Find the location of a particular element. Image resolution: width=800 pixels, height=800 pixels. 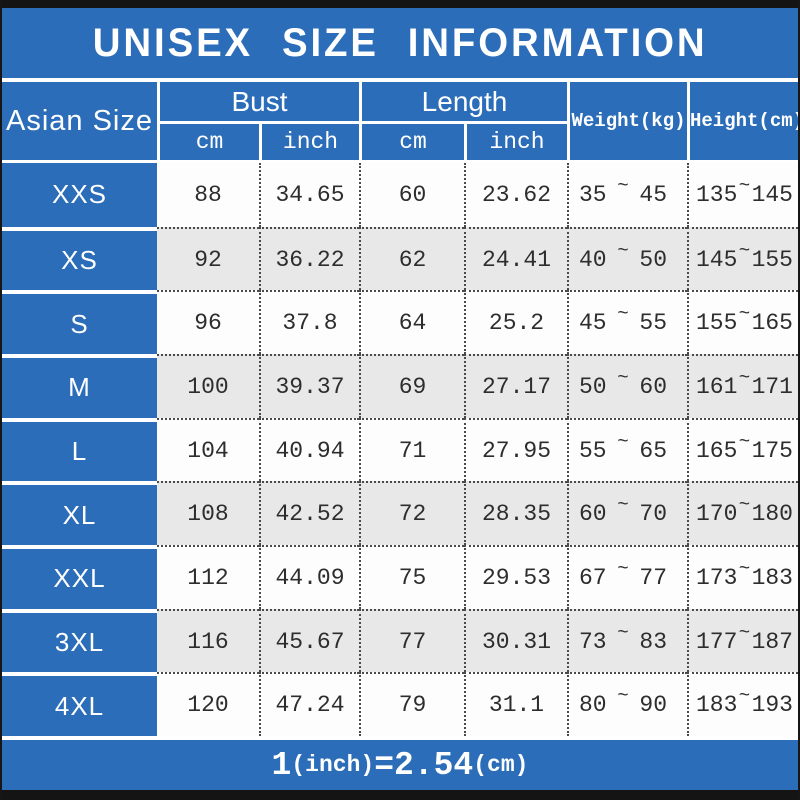

cell-weight-range-min: 40 is located at coordinates (593, 259).